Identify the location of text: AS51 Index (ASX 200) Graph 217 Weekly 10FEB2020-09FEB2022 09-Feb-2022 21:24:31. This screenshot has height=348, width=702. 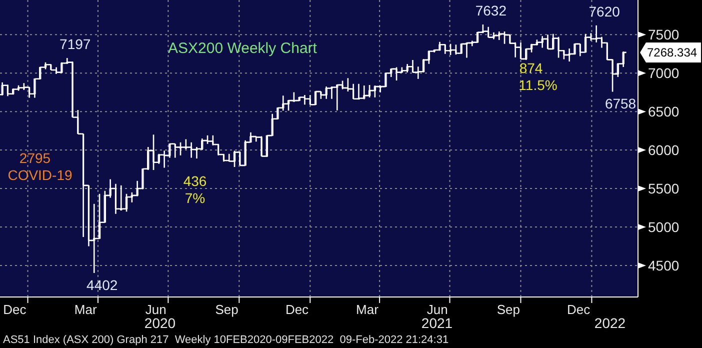
(226, 340).